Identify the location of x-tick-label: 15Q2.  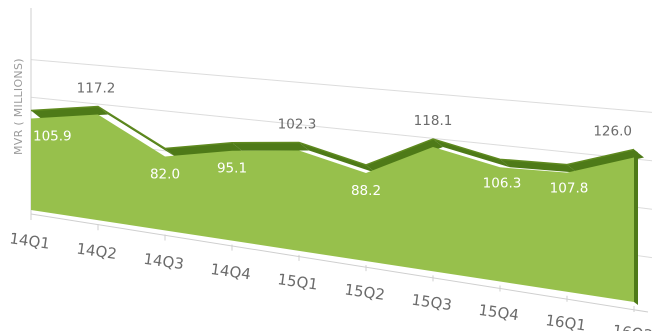
(364, 291).